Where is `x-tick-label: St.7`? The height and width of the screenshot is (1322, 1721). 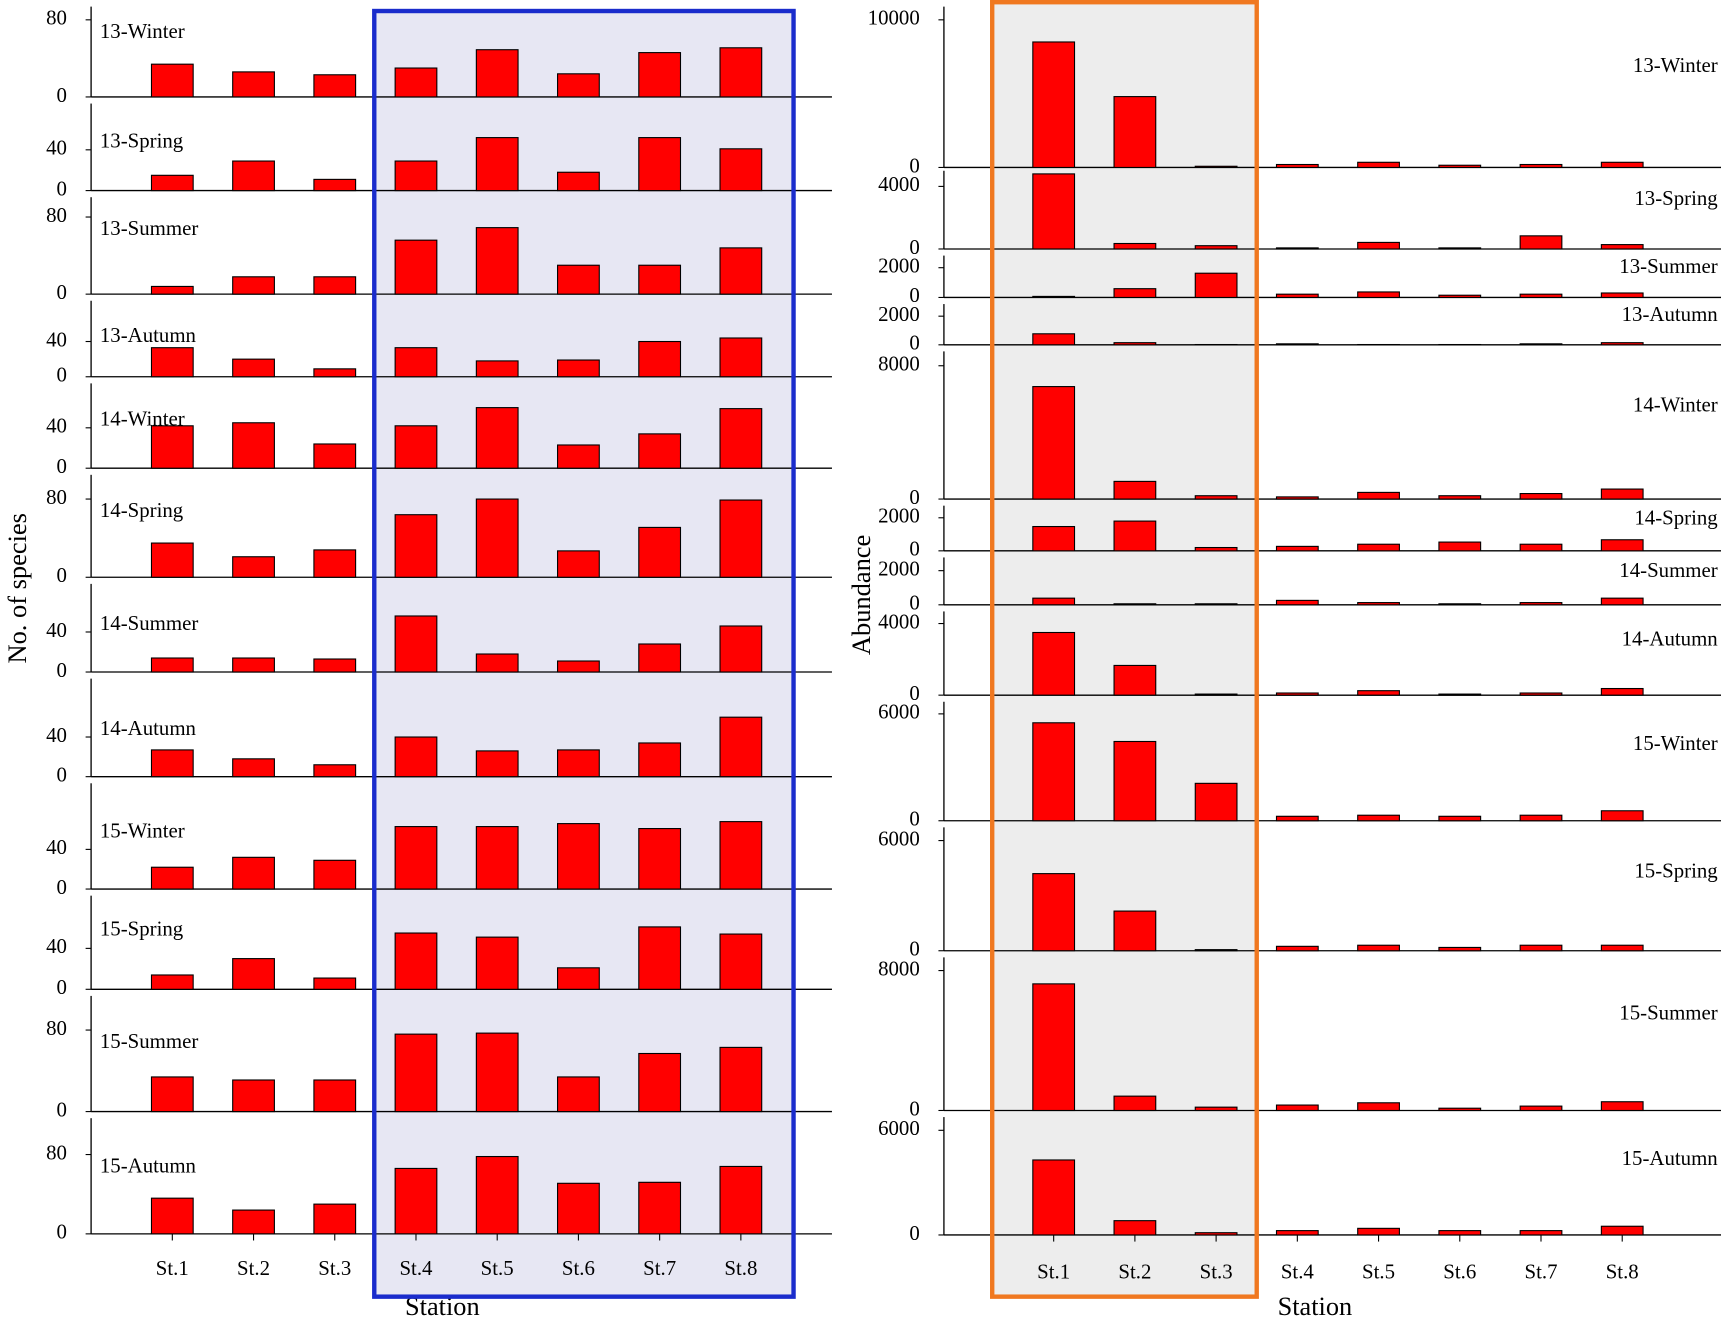 x-tick-label: St.7 is located at coordinates (659, 1268).